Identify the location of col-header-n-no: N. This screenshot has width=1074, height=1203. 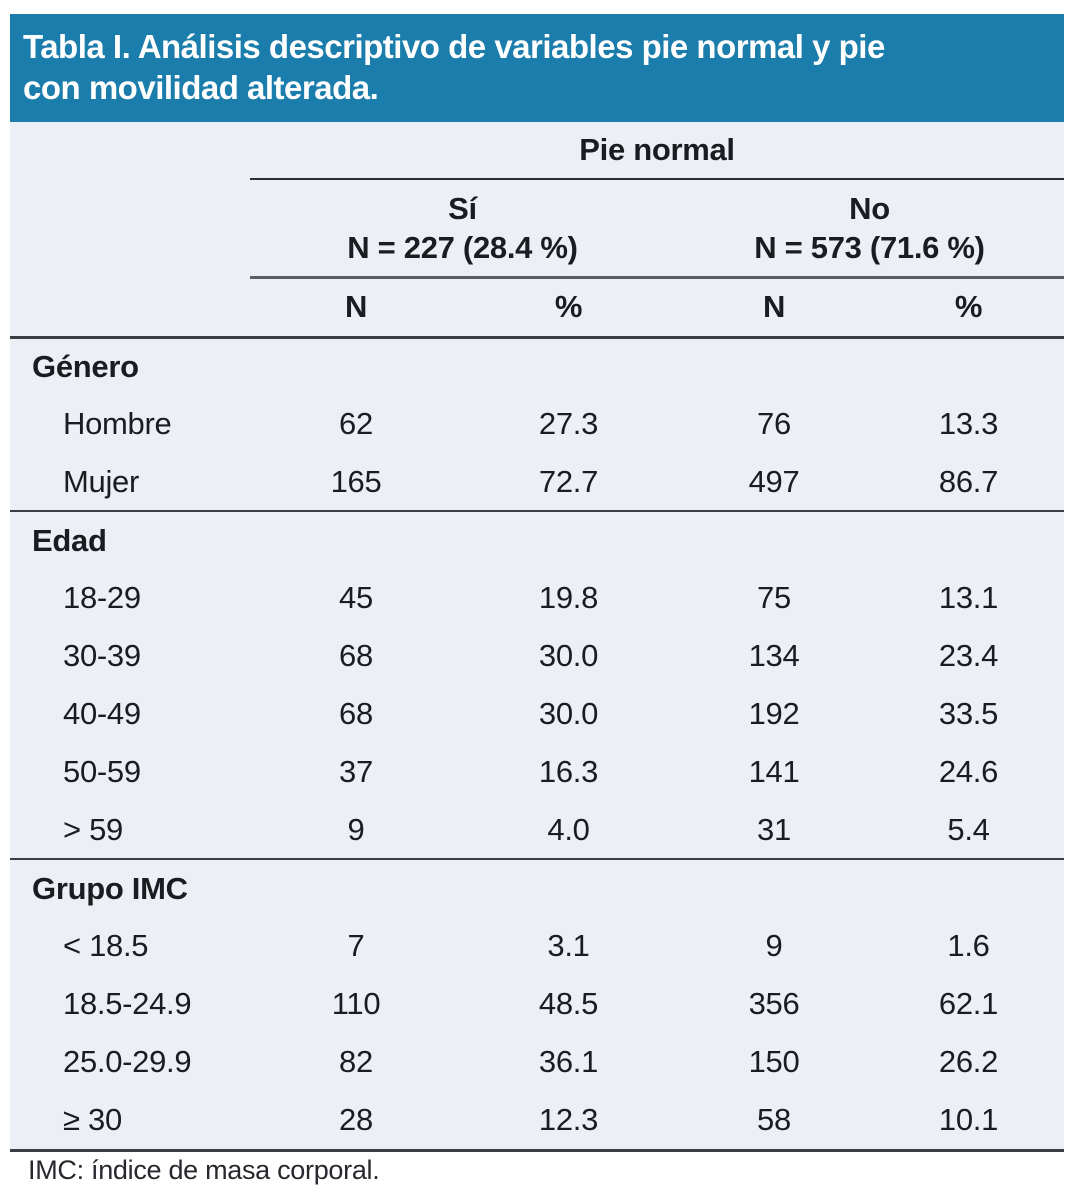
(774, 308).